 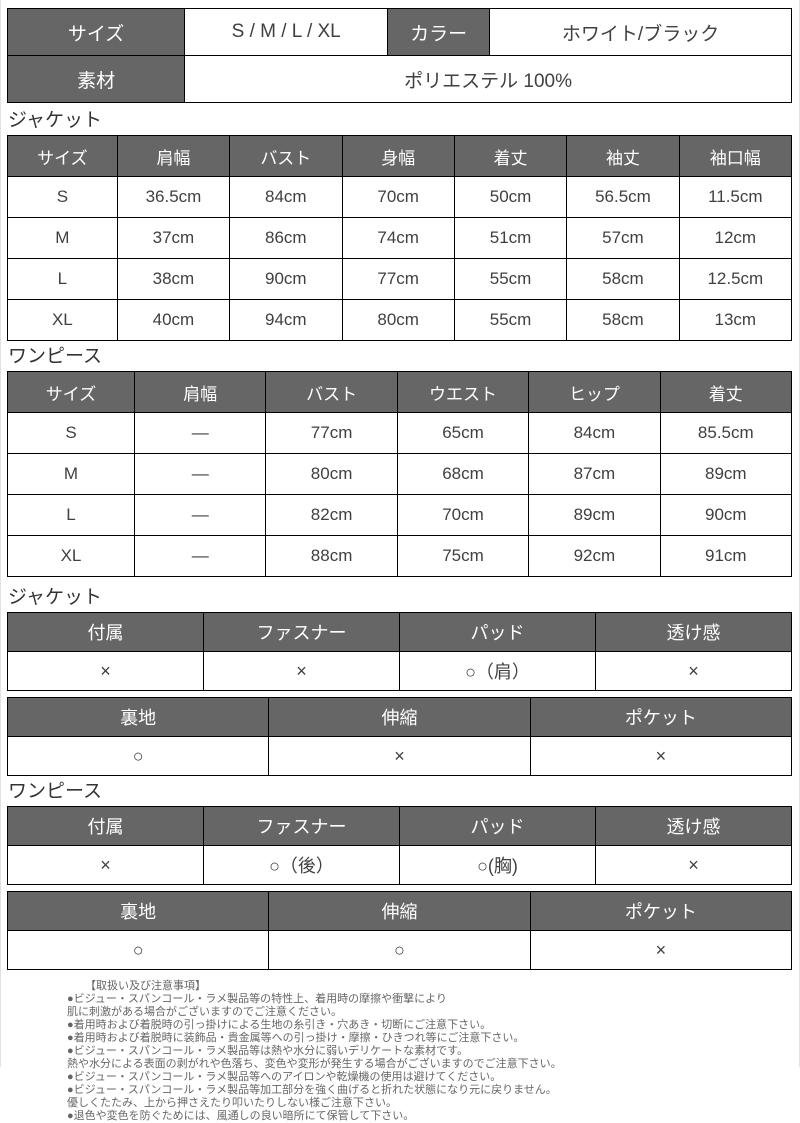 What do you see at coordinates (623, 320) in the screenshot?
I see `value-cell: 58cm` at bounding box center [623, 320].